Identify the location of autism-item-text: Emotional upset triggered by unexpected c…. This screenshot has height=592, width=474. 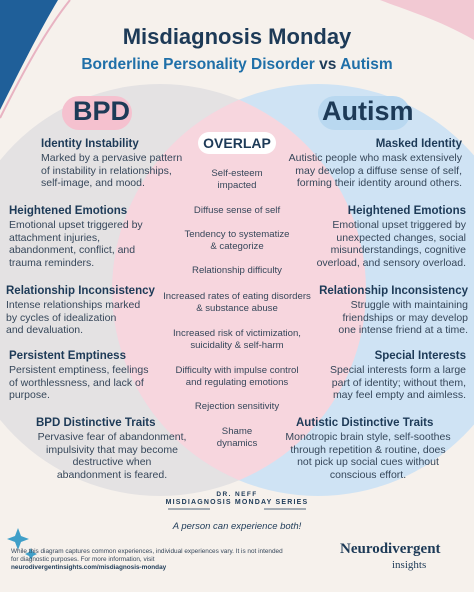
(391, 244).